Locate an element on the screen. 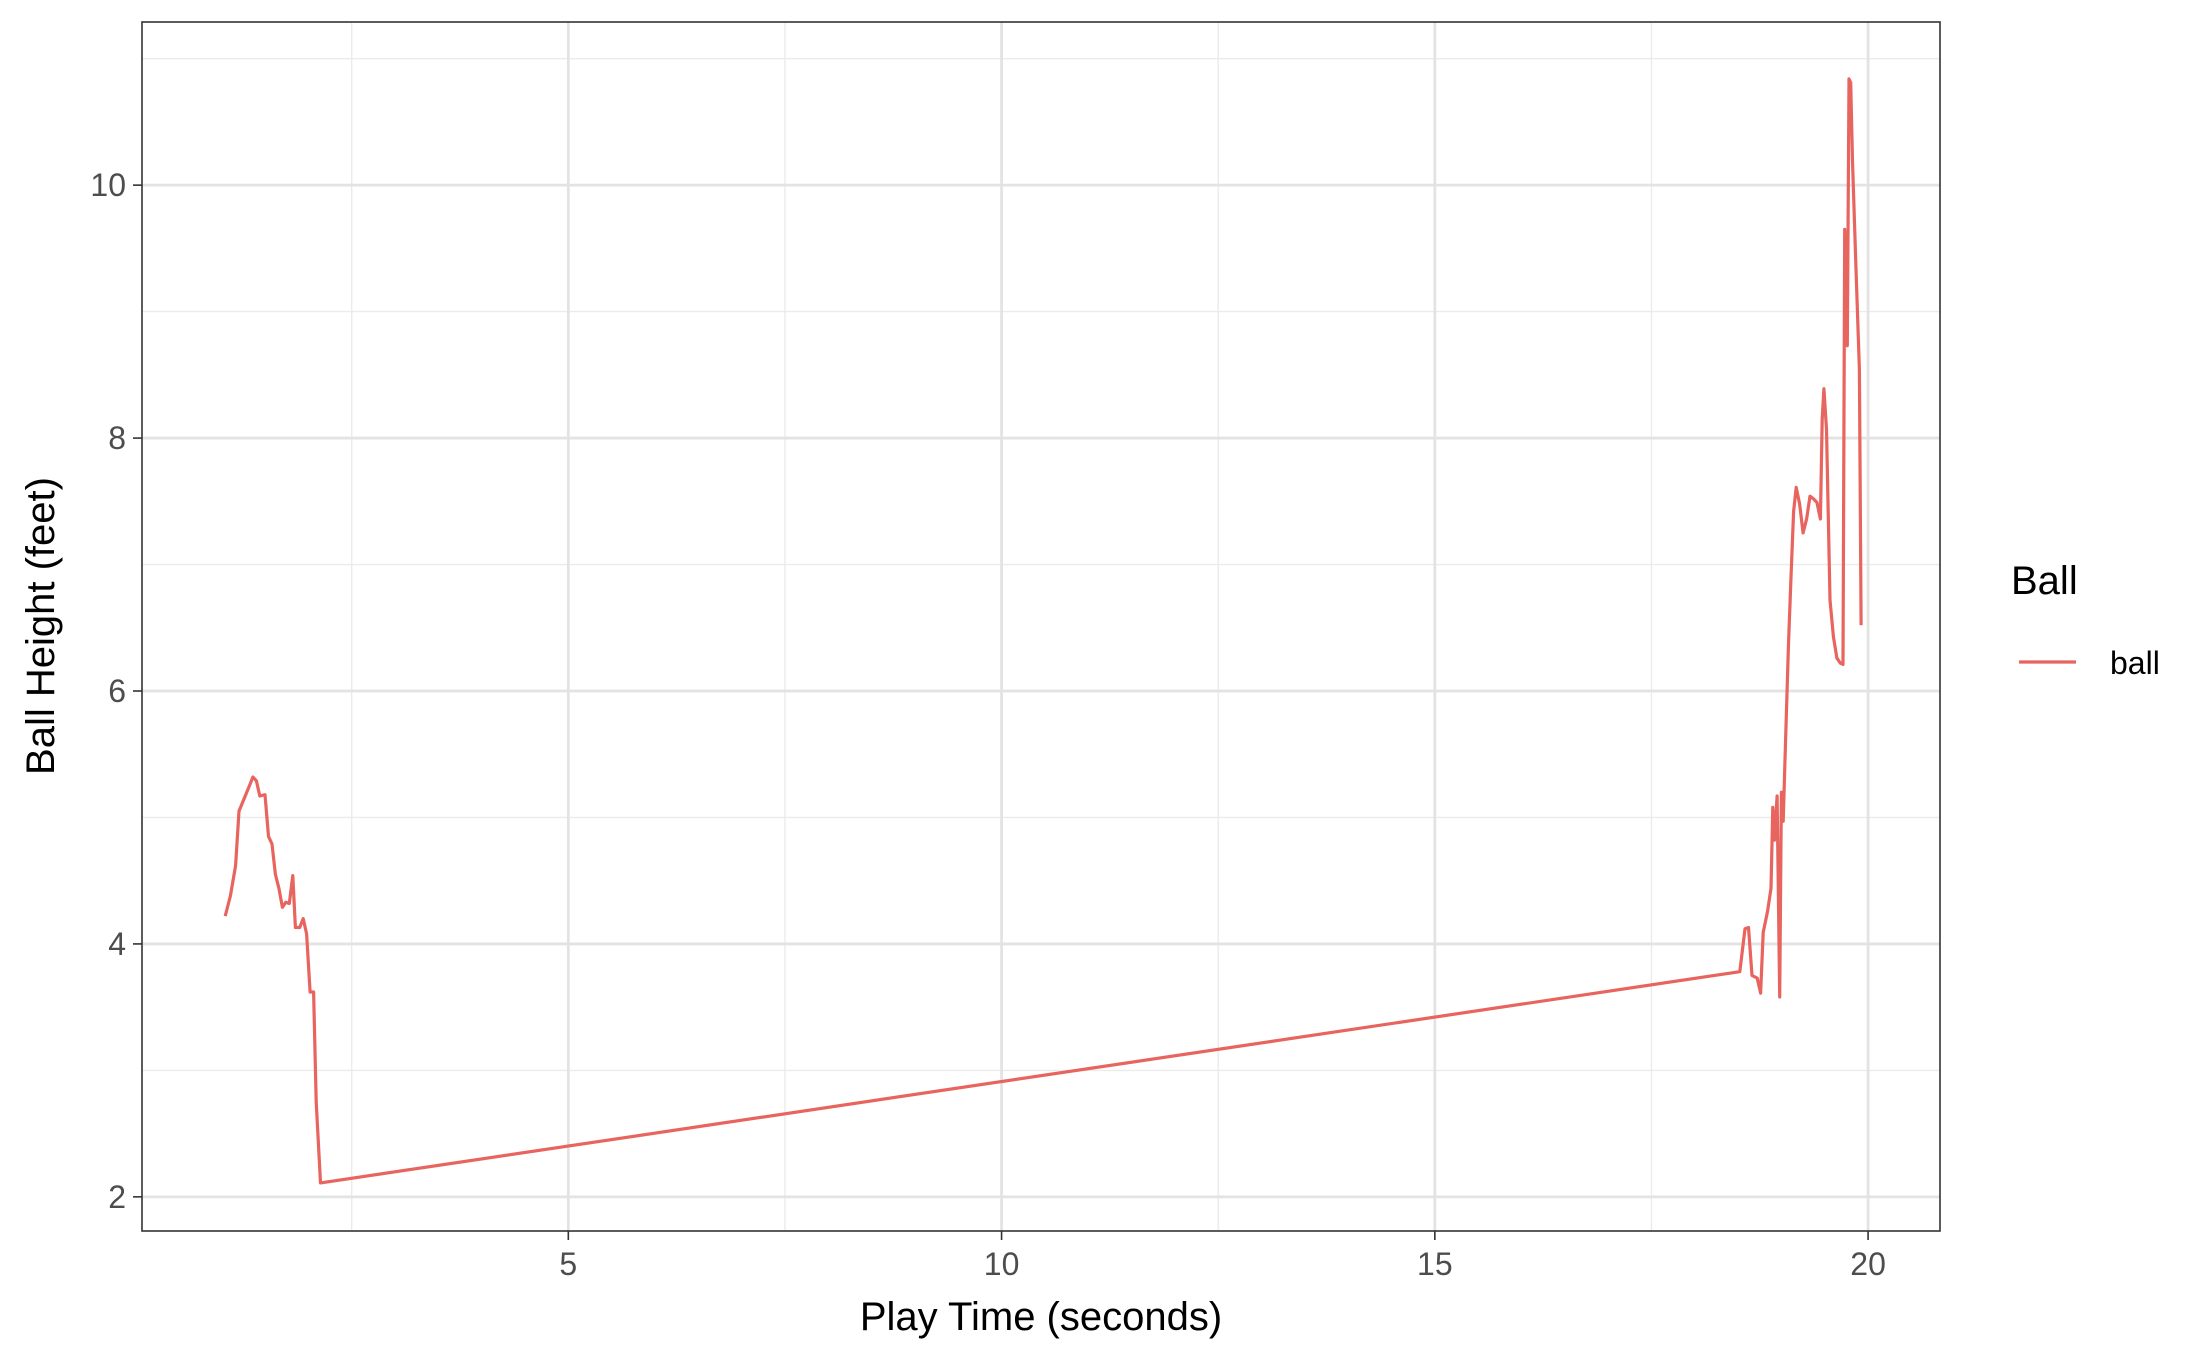 The image size is (2187, 1351). y-tick-label: 2 is located at coordinates (117, 1197).